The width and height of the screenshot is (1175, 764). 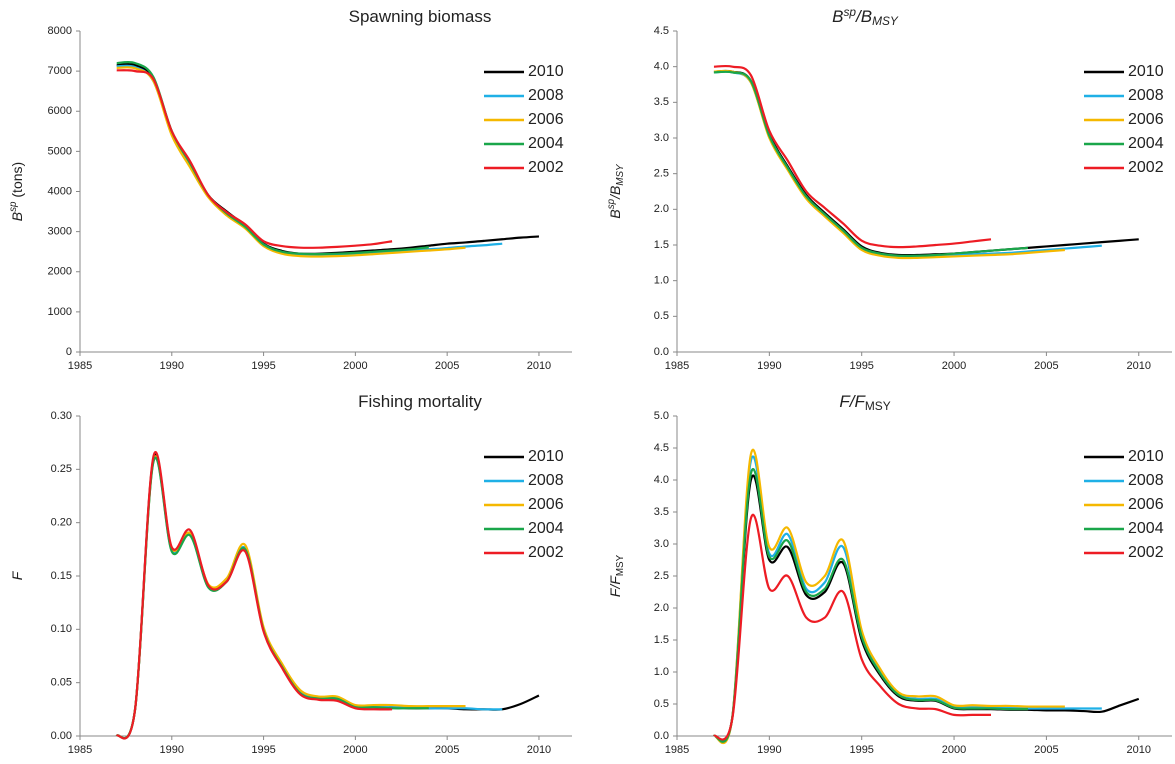 What do you see at coordinates (61, 629) in the screenshot?
I see `y-tick-label: 0.10` at bounding box center [61, 629].